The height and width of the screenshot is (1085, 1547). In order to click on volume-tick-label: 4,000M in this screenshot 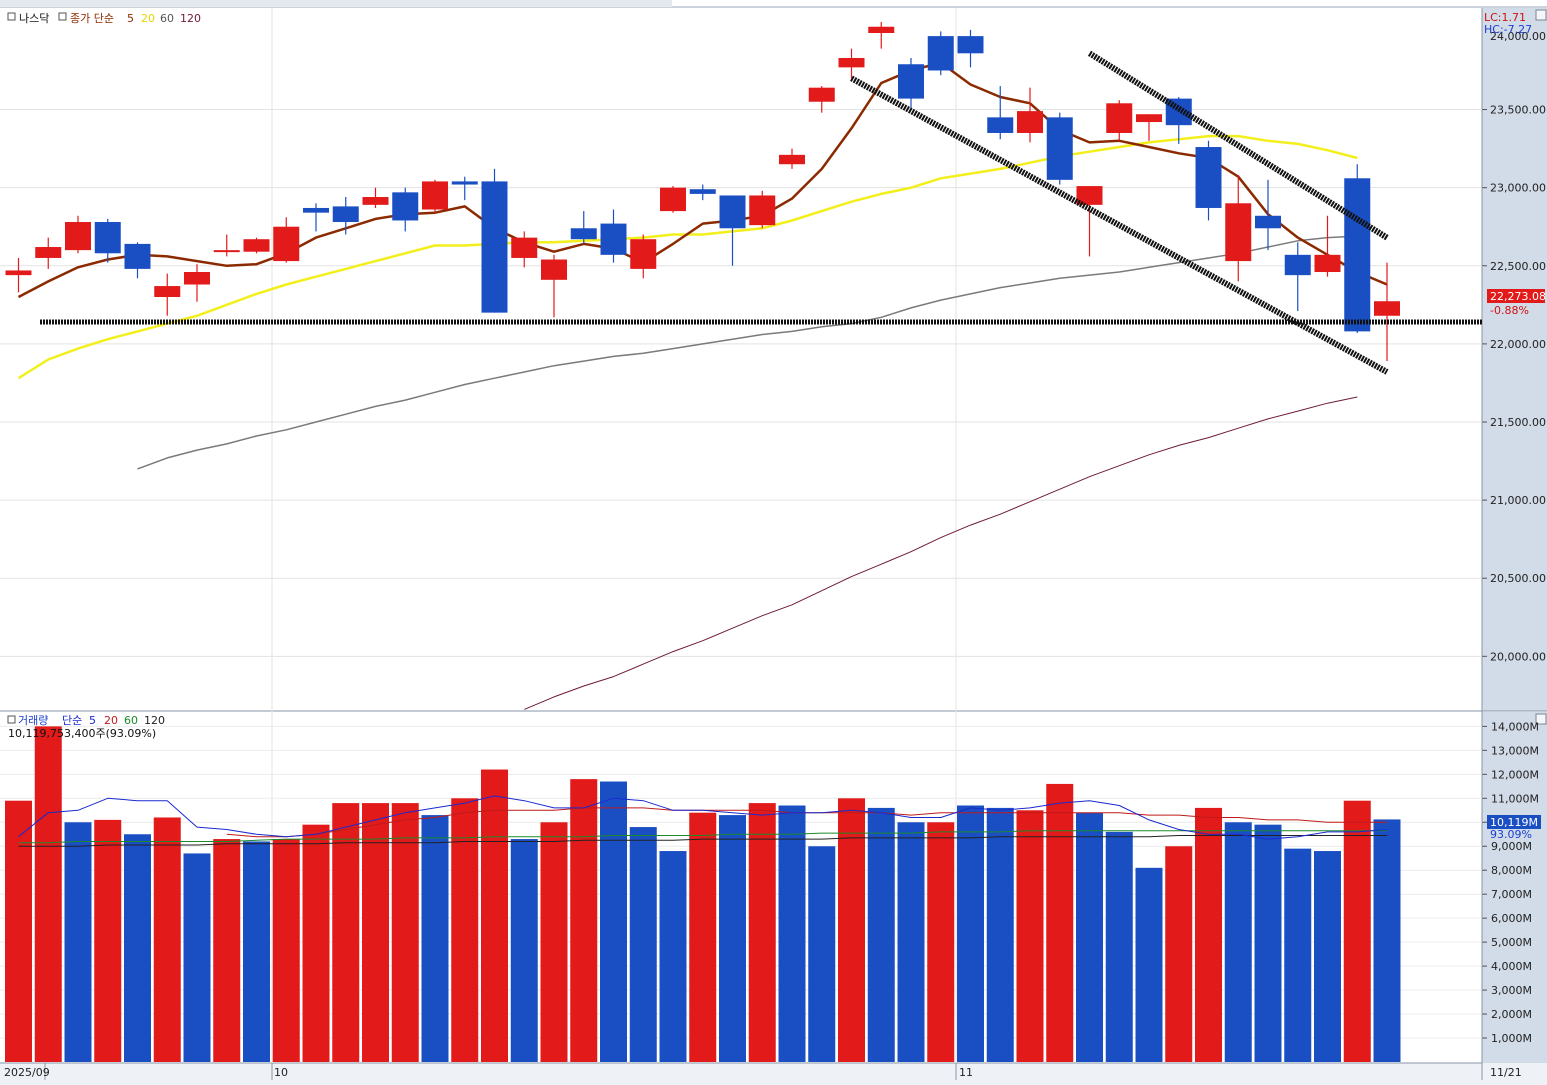, I will do `click(1511, 966)`.